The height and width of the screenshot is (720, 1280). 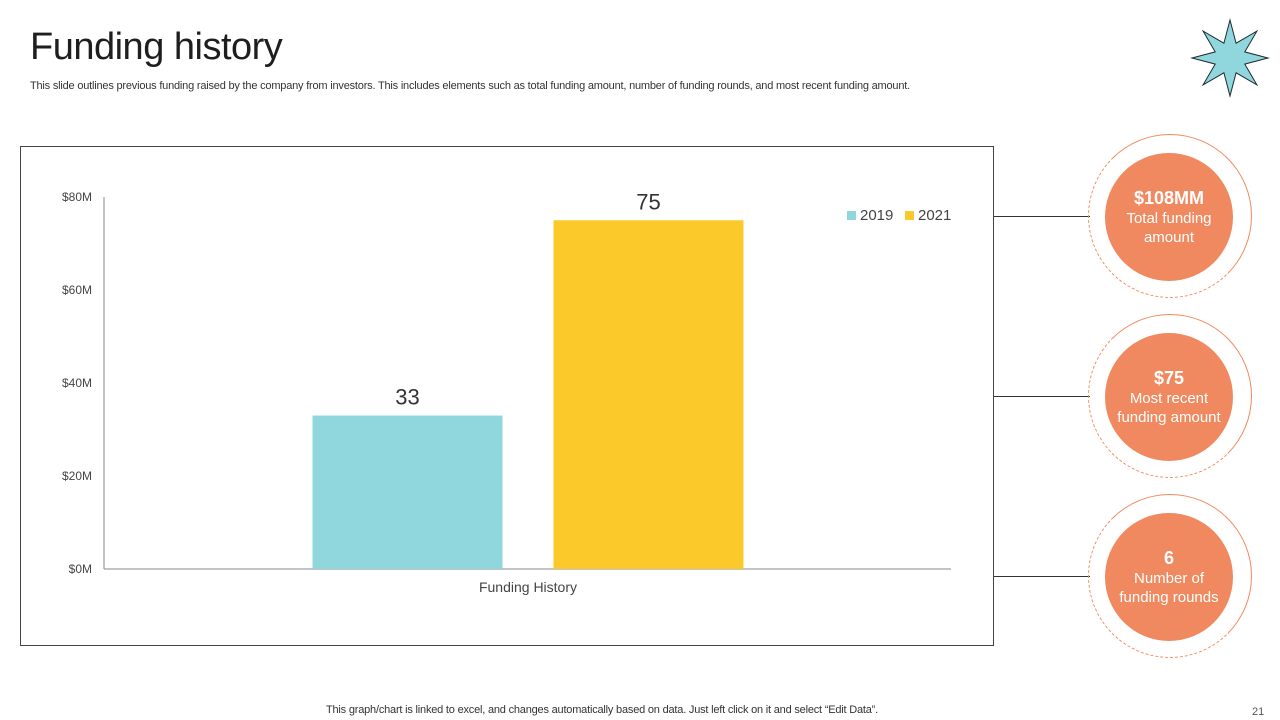 What do you see at coordinates (1169, 408) in the screenshot?
I see `stat-label: Most recent funding amount` at bounding box center [1169, 408].